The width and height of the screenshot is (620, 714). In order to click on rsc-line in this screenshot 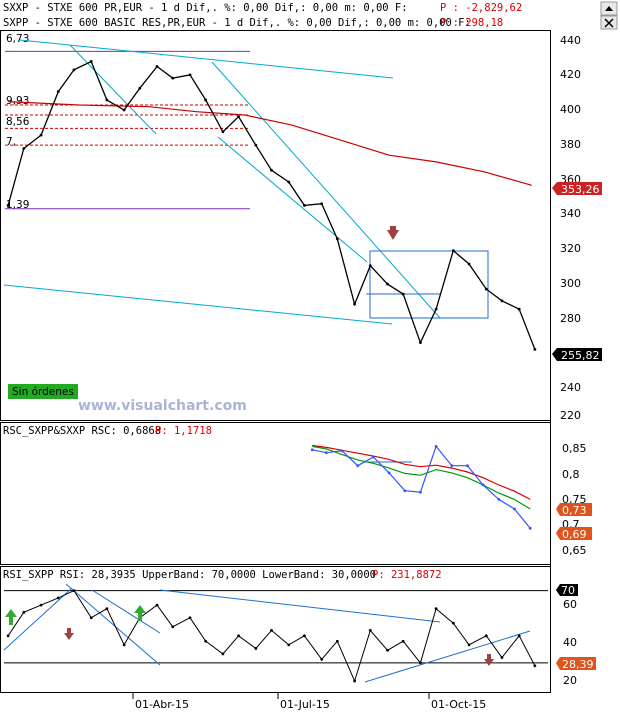, I will do `click(421, 487)`.